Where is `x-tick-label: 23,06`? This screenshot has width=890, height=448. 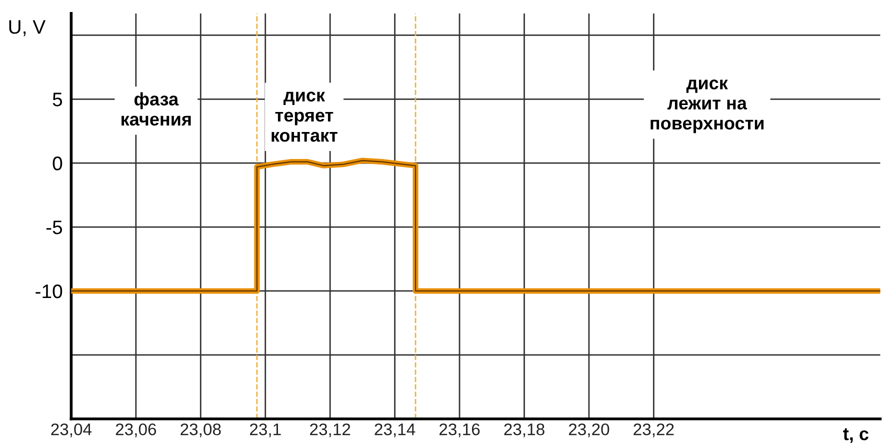
x-tick-label: 23,06 is located at coordinates (136, 430).